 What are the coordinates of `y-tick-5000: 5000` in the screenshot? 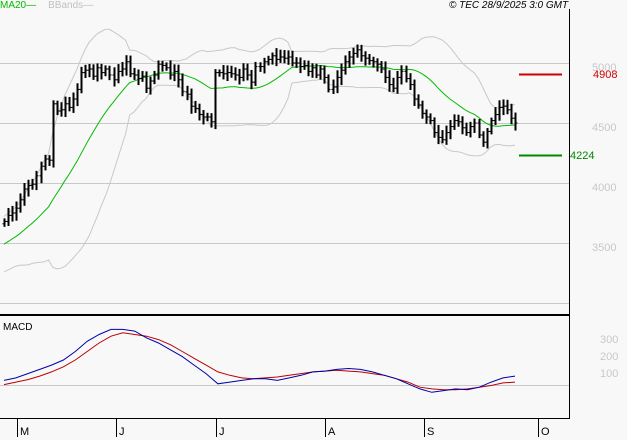 It's located at (604, 68).